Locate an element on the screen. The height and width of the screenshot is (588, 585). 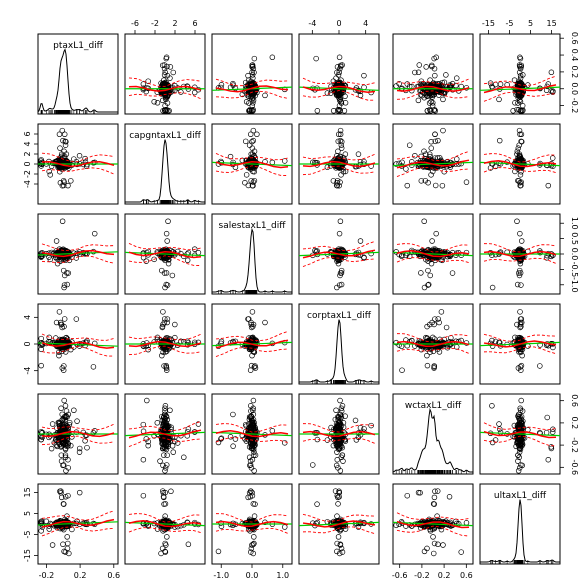
linear-fit-line is located at coordinates (78, 344).